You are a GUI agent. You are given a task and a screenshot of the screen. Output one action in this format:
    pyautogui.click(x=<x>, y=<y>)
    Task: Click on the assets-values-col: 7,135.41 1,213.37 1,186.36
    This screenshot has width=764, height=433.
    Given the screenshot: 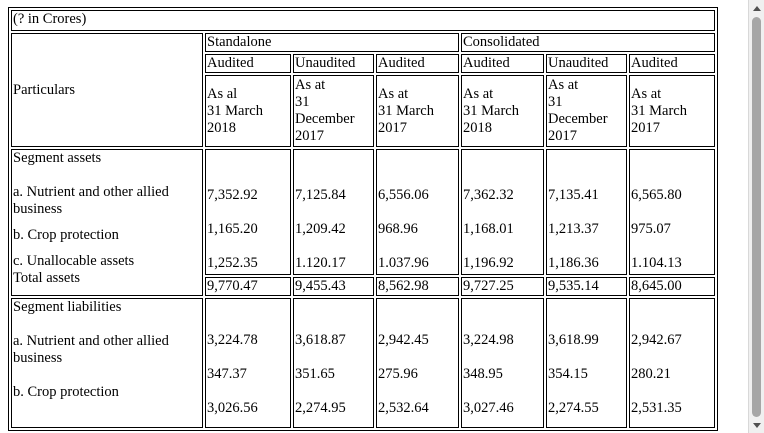 What is the action you would take?
    pyautogui.click(x=586, y=212)
    